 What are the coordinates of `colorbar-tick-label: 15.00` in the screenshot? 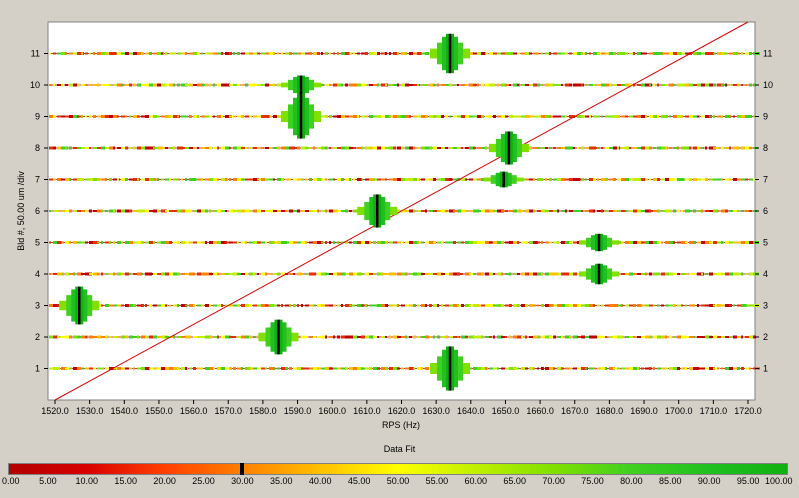 It's located at (125, 481).